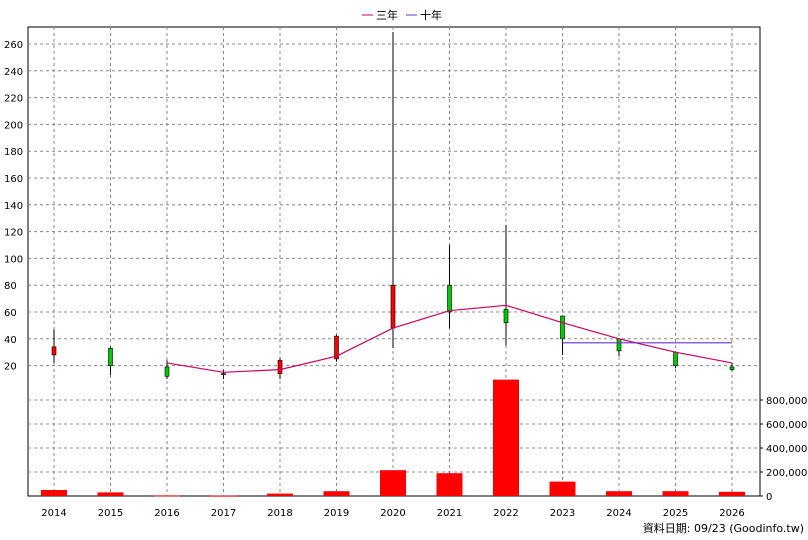 This screenshot has width=808, height=540. Describe the element at coordinates (13, 45) in the screenshot. I see `price-tick-label: 260` at that location.